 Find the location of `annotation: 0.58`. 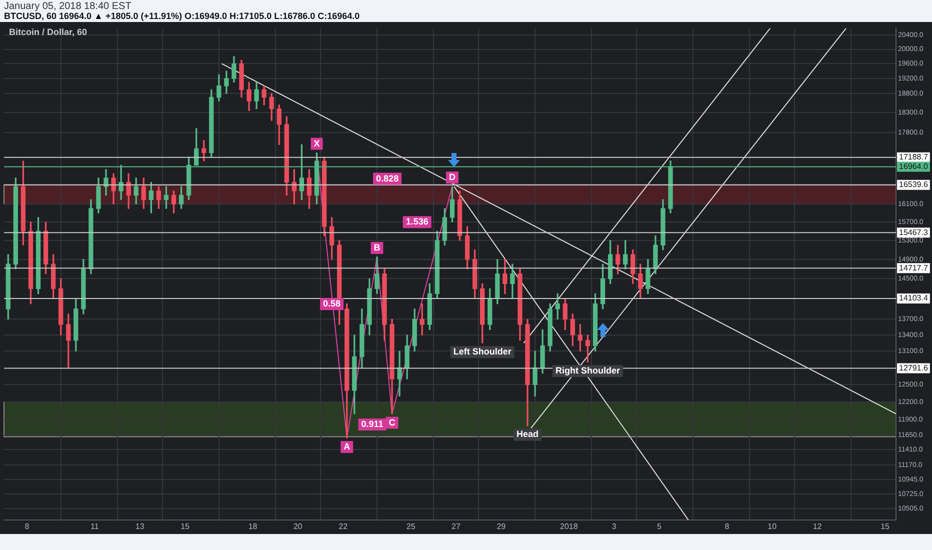

annotation: 0.58 is located at coordinates (332, 303).